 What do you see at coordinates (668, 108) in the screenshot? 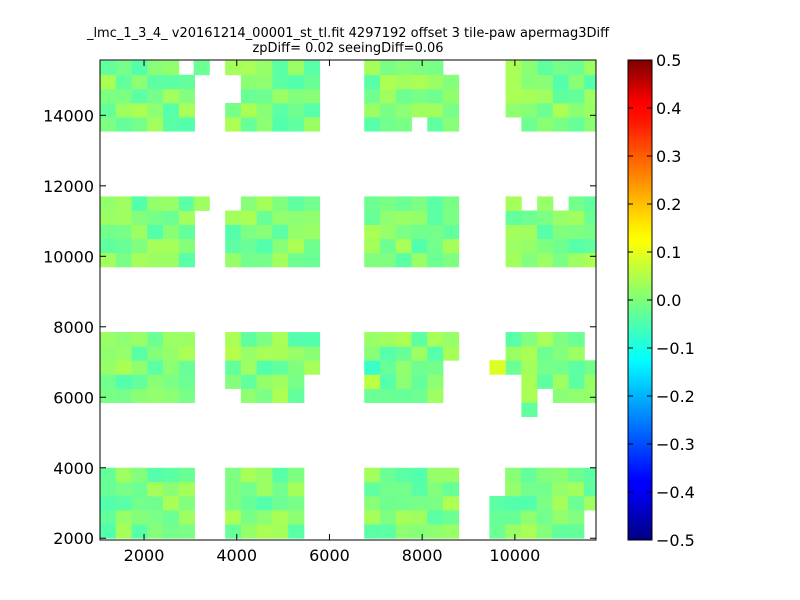
I see `colorbar-tick-label: 0.4` at bounding box center [668, 108].